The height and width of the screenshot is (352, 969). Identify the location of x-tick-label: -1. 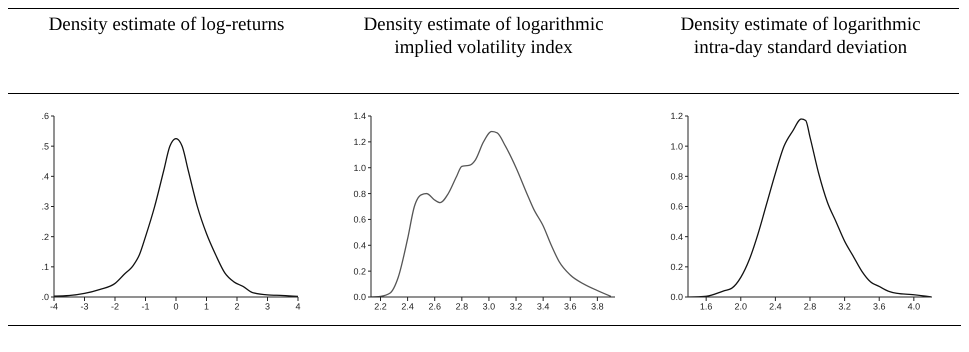
(145, 306).